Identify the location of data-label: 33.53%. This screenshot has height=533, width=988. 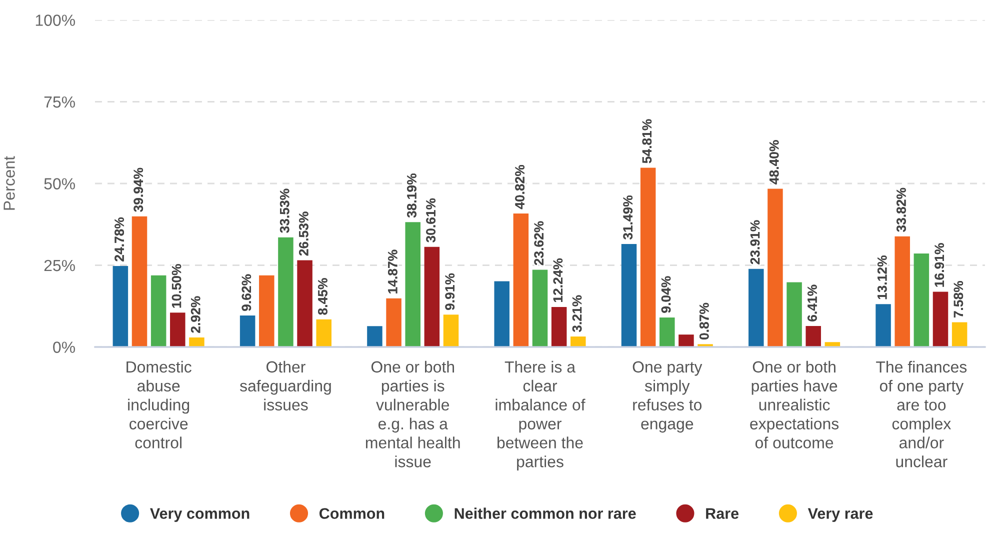
(285, 210).